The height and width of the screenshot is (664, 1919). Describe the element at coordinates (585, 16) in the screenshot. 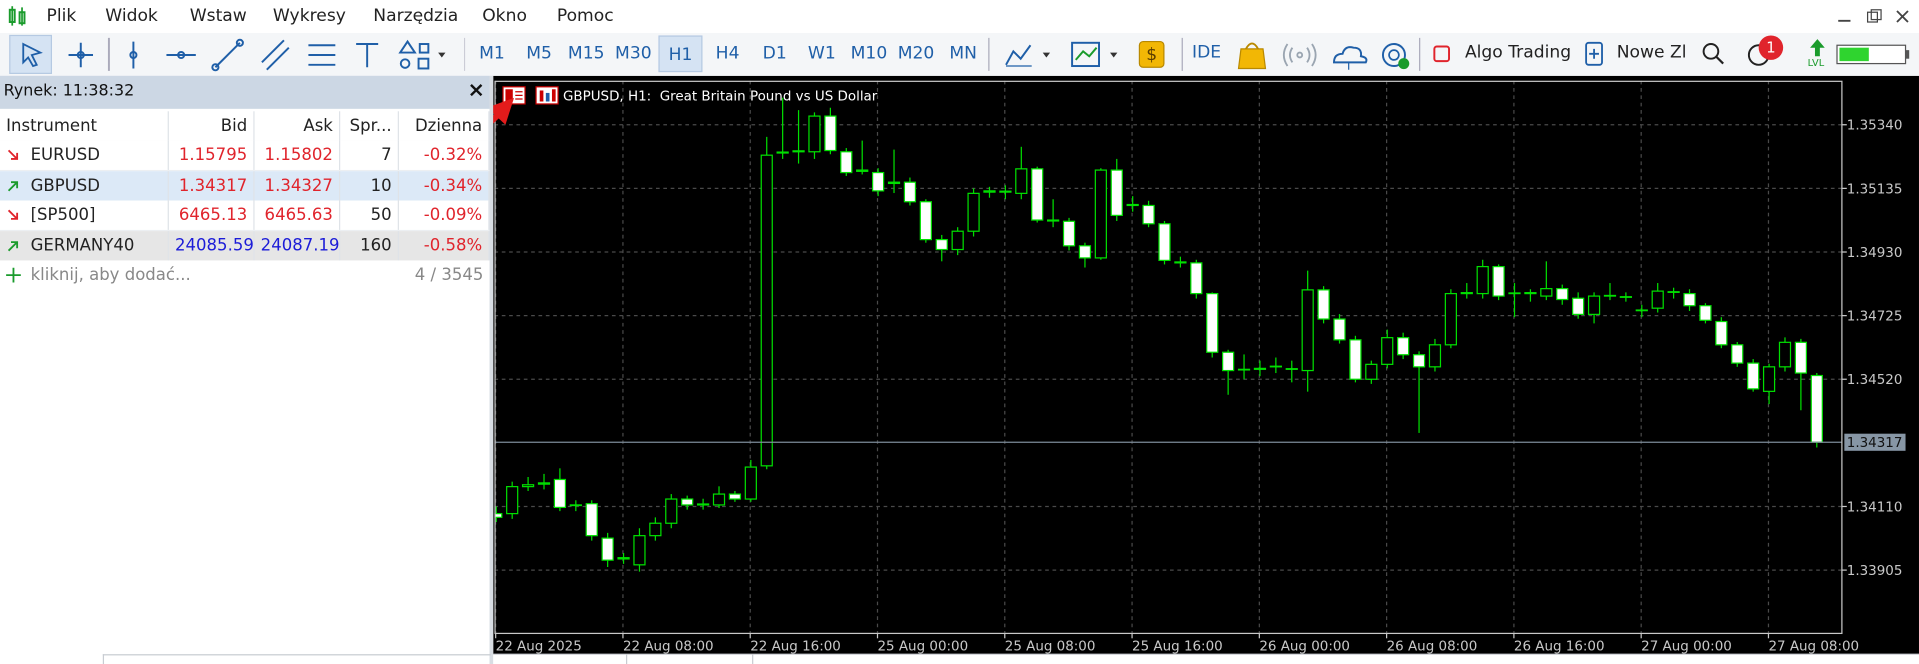

I see `menu-item: Pomoc` at that location.